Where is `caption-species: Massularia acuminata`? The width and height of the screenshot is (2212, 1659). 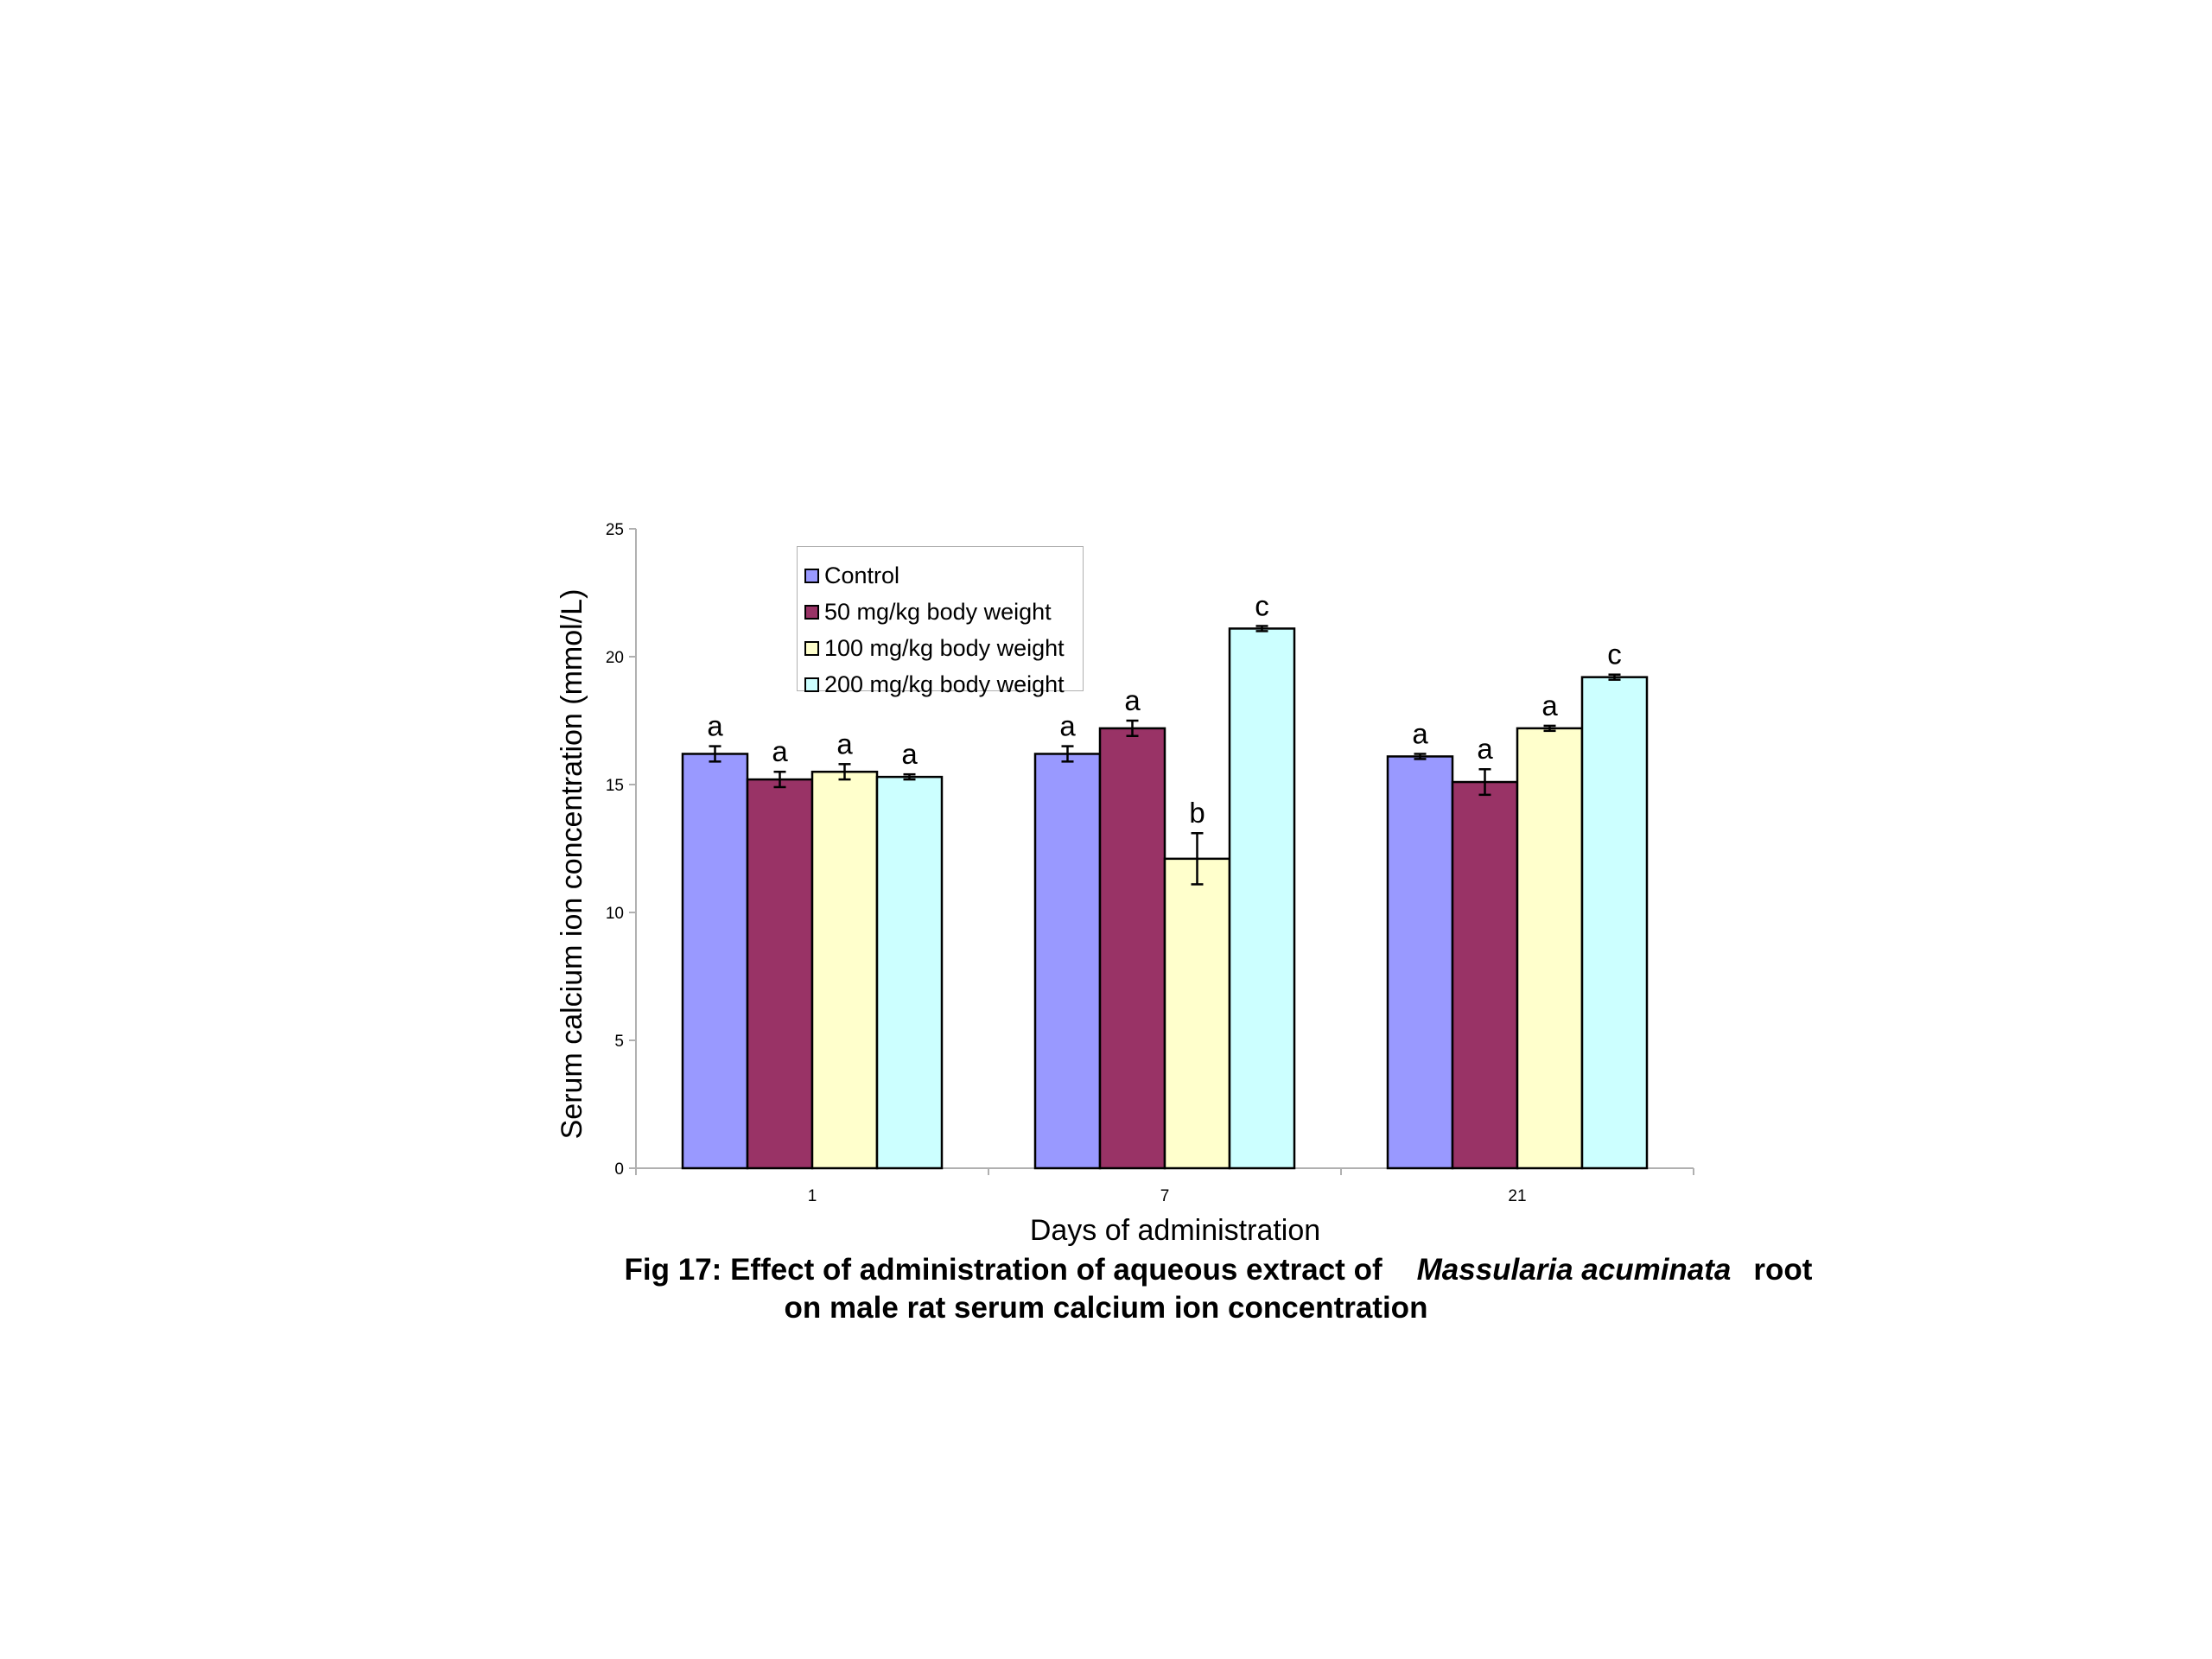 caption-species: Massularia acuminata is located at coordinates (1574, 1270).